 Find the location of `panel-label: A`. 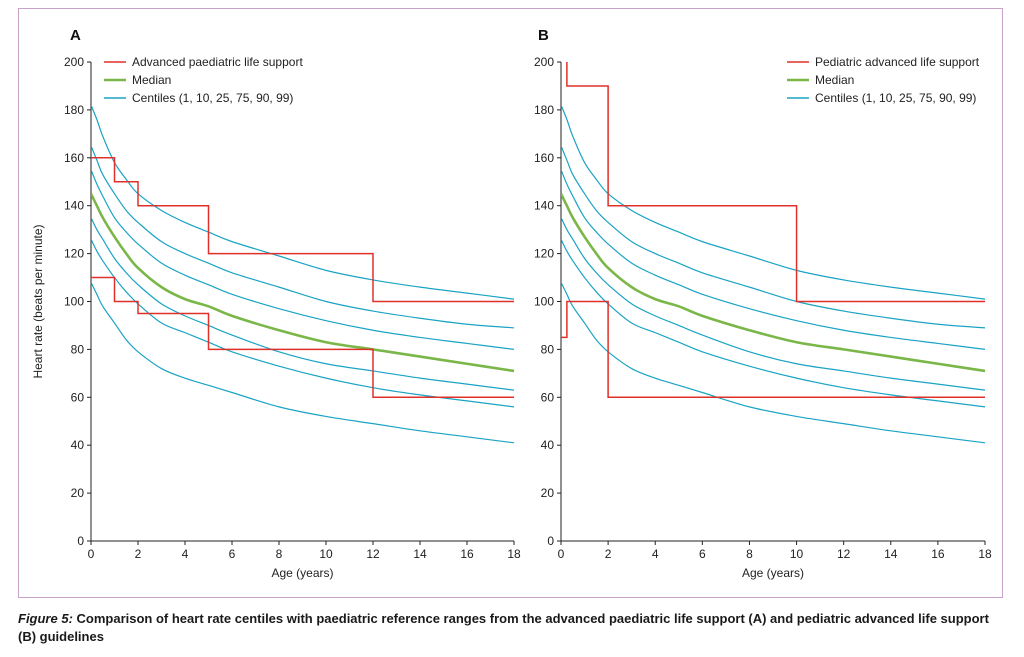

panel-label: A is located at coordinates (75, 35).